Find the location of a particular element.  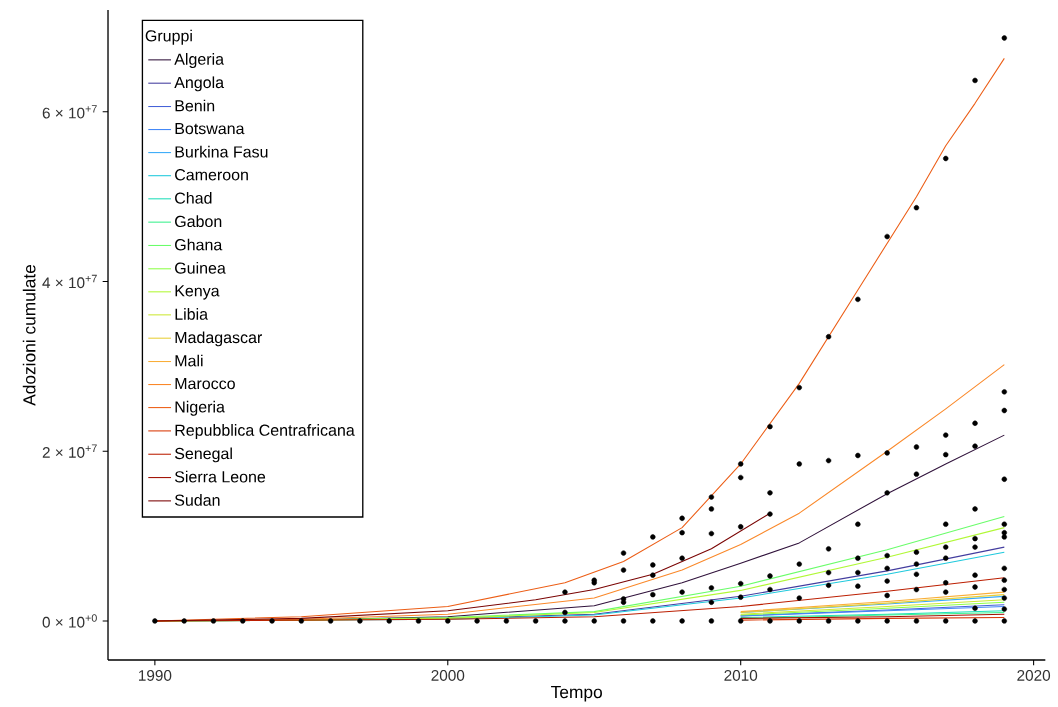

y-tick-label: 0 × 10$^{+0}$ is located at coordinates (69, 621).